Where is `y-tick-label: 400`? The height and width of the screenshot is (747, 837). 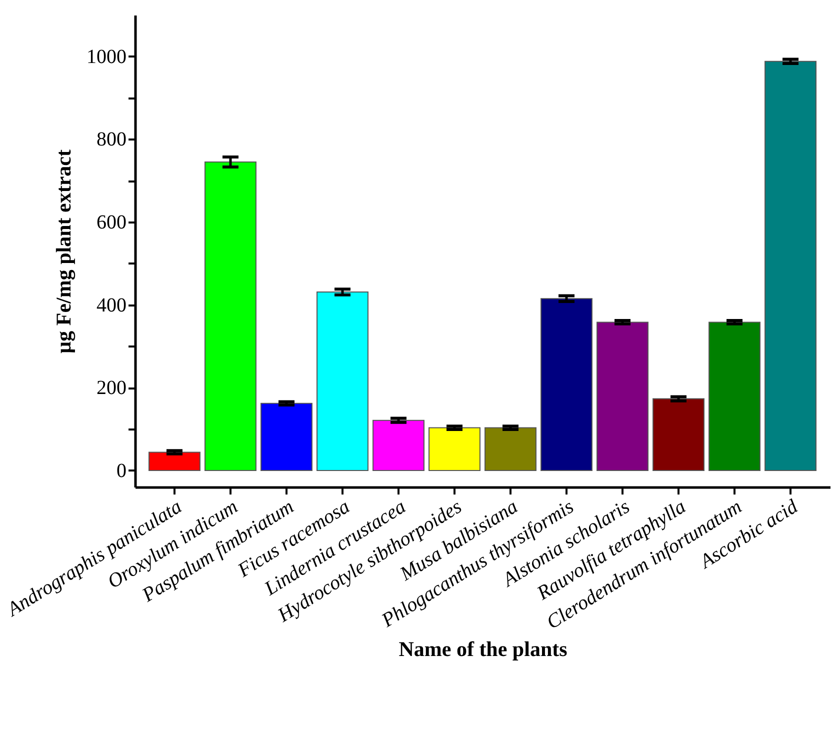
y-tick-label: 400 is located at coordinates (111, 305).